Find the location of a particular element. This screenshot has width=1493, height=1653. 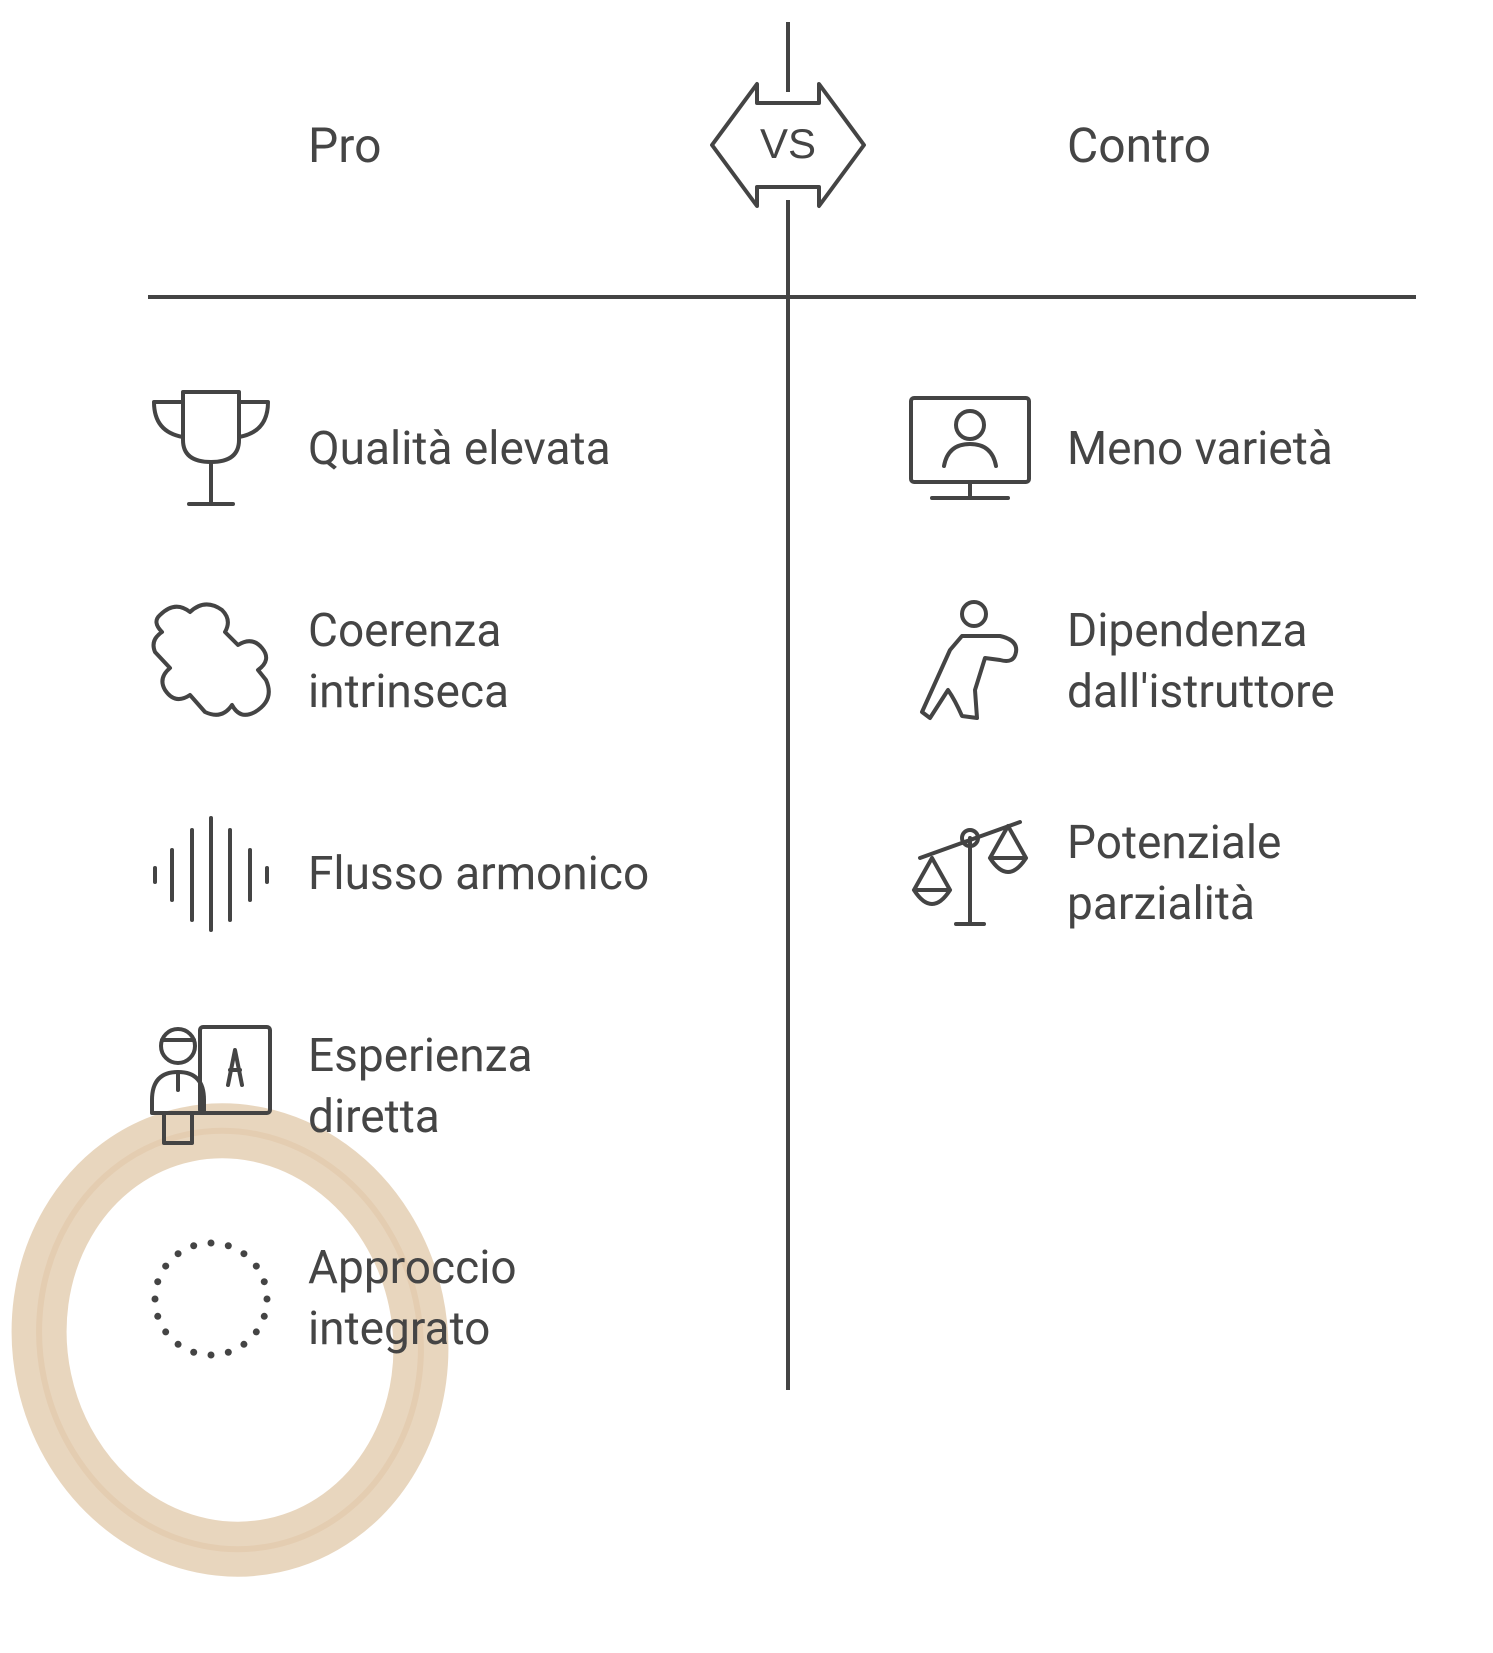

pro-item: Approccio integrato is located at coordinates (412, 1298).